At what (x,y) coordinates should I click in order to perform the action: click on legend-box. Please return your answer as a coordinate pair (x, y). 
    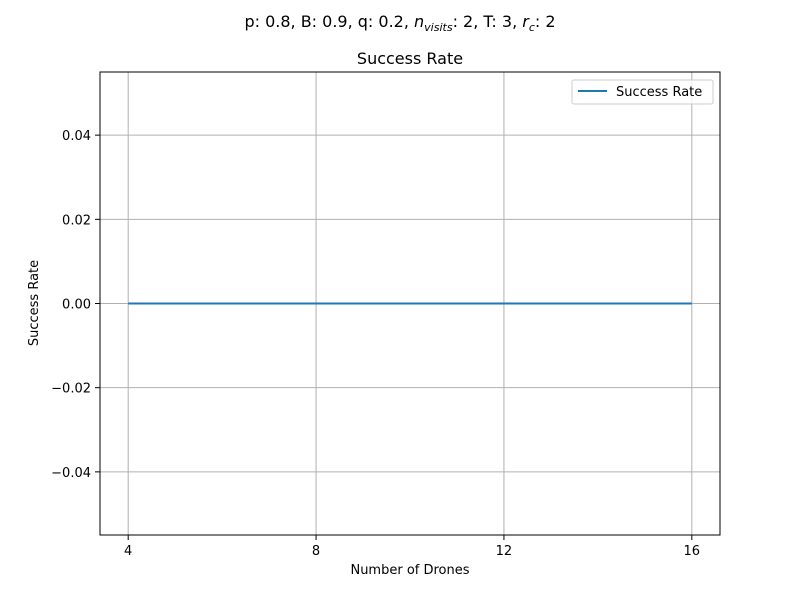
    Looking at the image, I should click on (642, 92).